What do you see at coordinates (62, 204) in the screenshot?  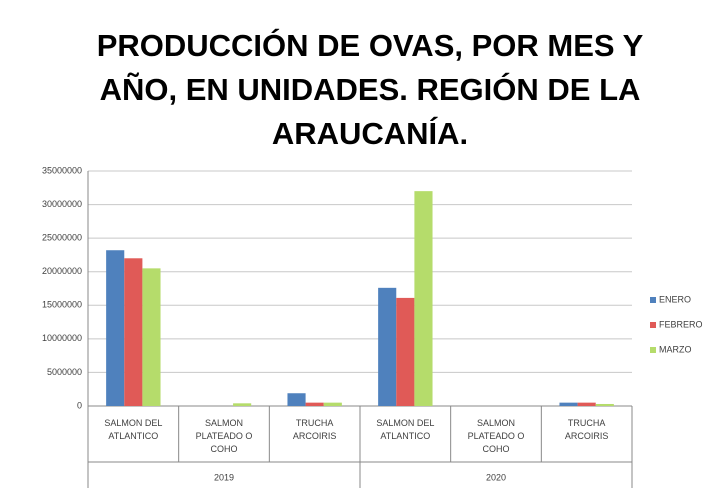 I see `y-tick-label: 30000000` at bounding box center [62, 204].